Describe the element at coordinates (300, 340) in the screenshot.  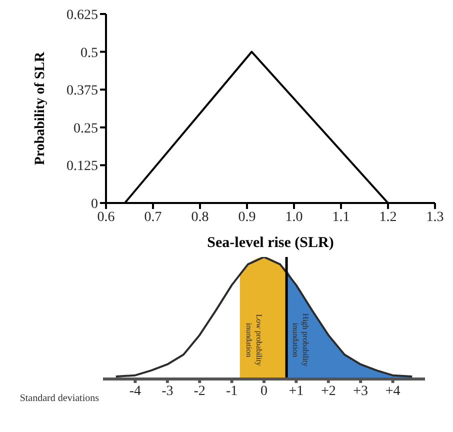
I see `annotation: High probability inundation` at that location.